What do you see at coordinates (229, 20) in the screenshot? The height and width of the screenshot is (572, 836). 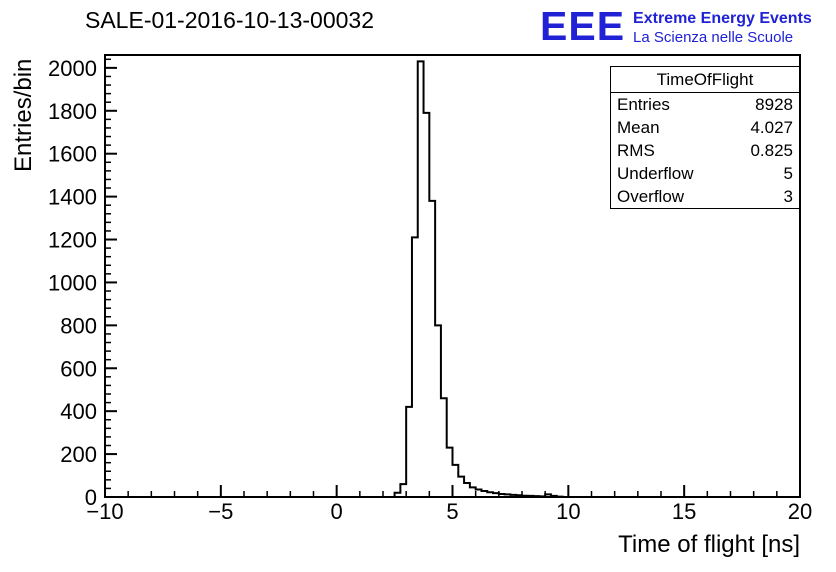 I see `plot-title: SALE-01-2016-10-13-00032` at bounding box center [229, 20].